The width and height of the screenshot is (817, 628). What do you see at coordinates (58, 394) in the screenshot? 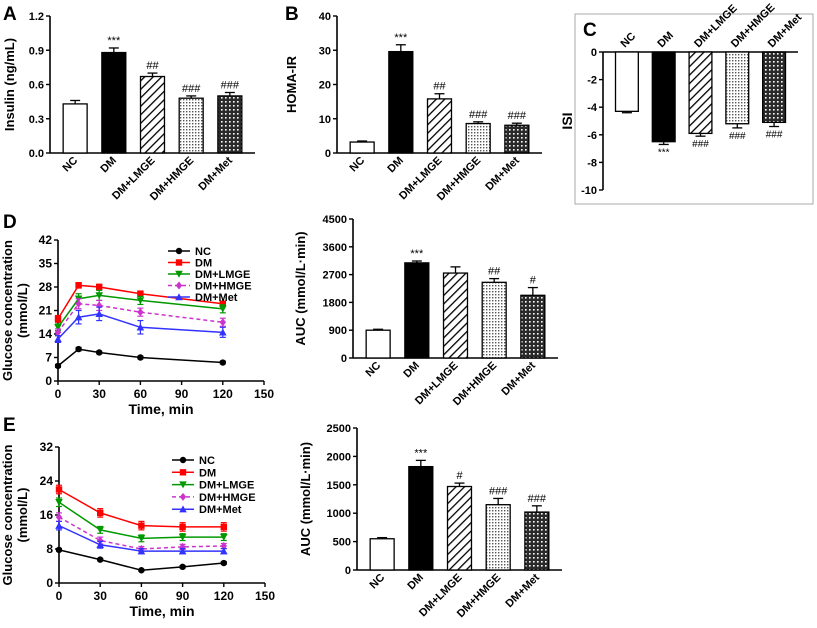
I see `x-tick-label: 0` at bounding box center [58, 394].